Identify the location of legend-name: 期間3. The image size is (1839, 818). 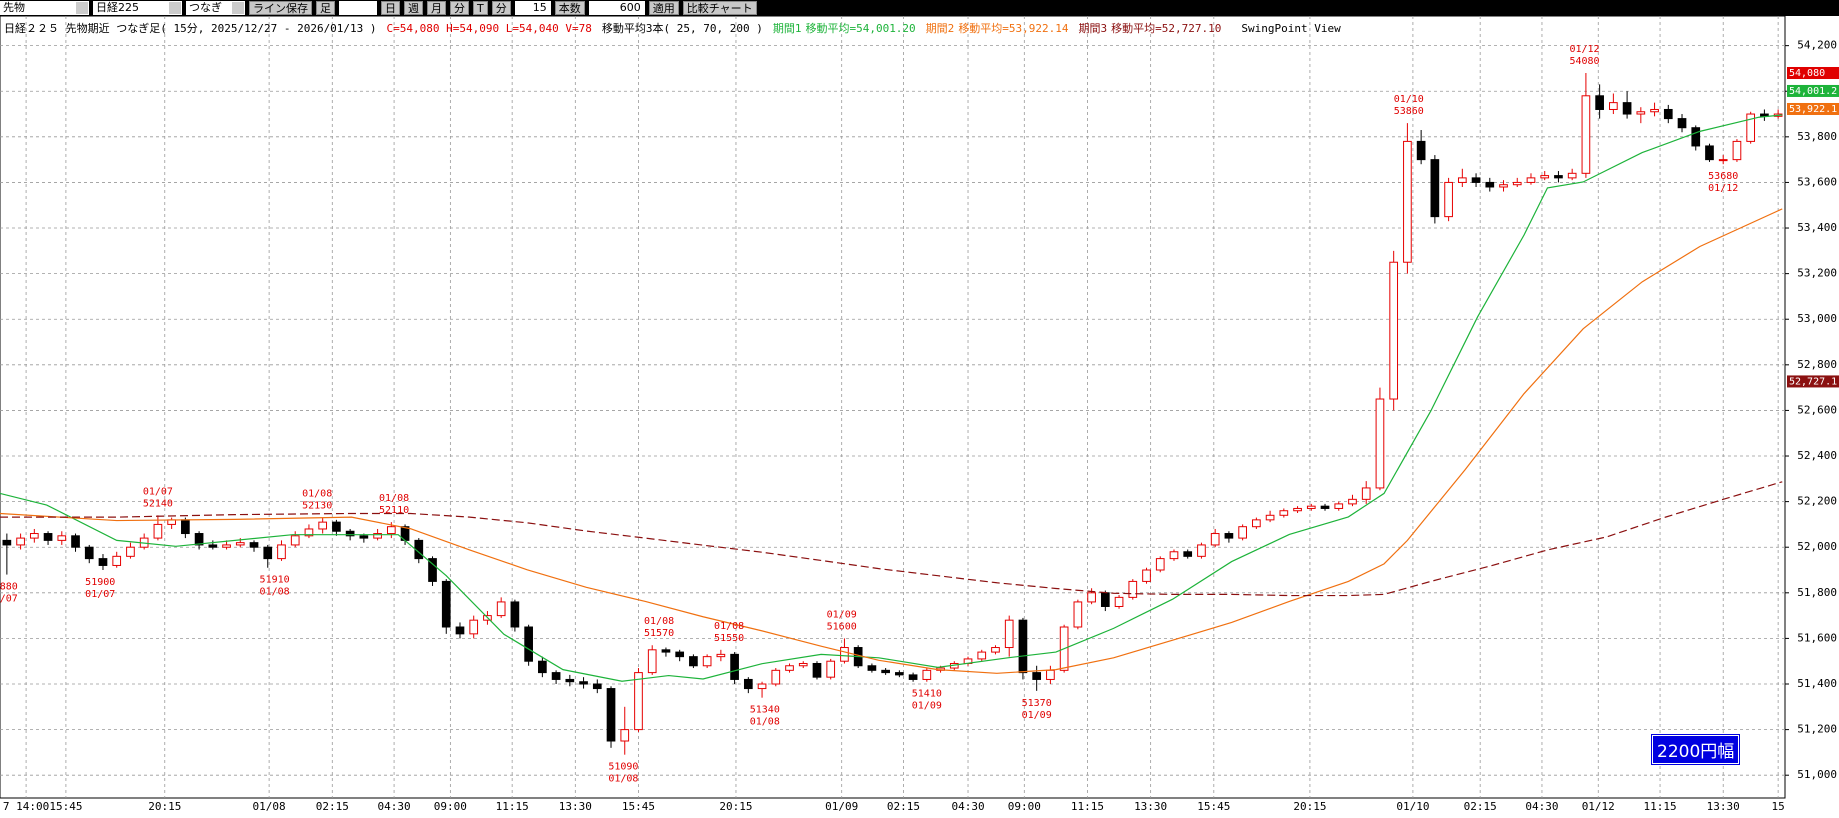
(1093, 28).